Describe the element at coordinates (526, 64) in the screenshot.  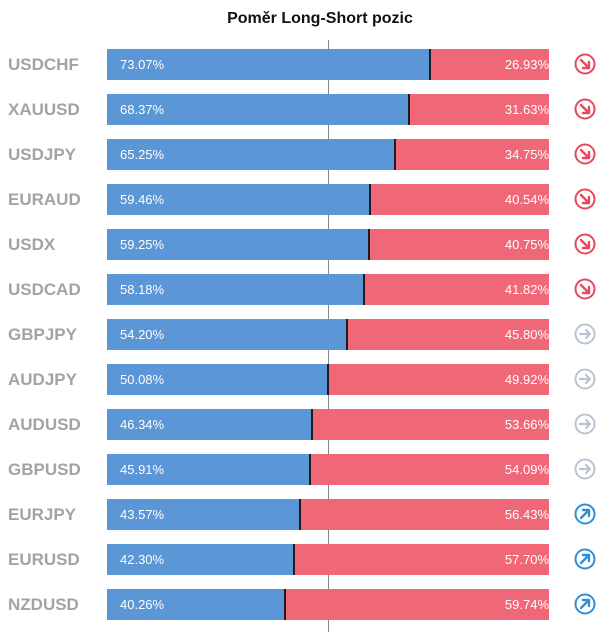
I see `short-percent-label: 26.93%` at that location.